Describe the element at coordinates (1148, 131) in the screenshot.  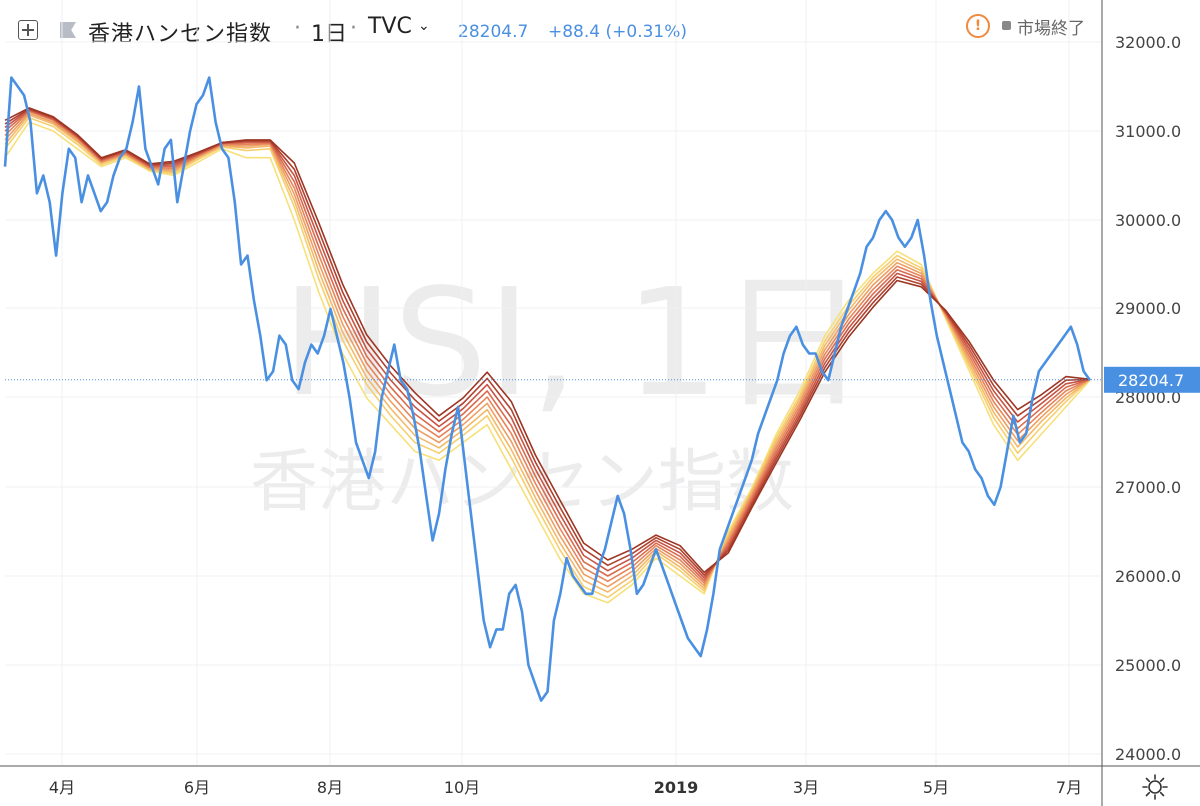
I see `y-tick-label: 31000.0` at that location.